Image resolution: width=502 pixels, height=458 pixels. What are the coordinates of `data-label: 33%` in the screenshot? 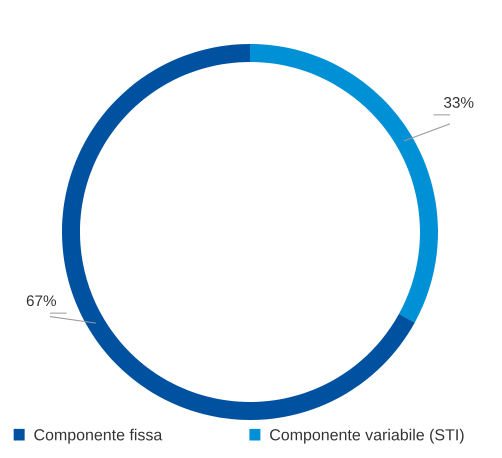 It's located at (459, 102).